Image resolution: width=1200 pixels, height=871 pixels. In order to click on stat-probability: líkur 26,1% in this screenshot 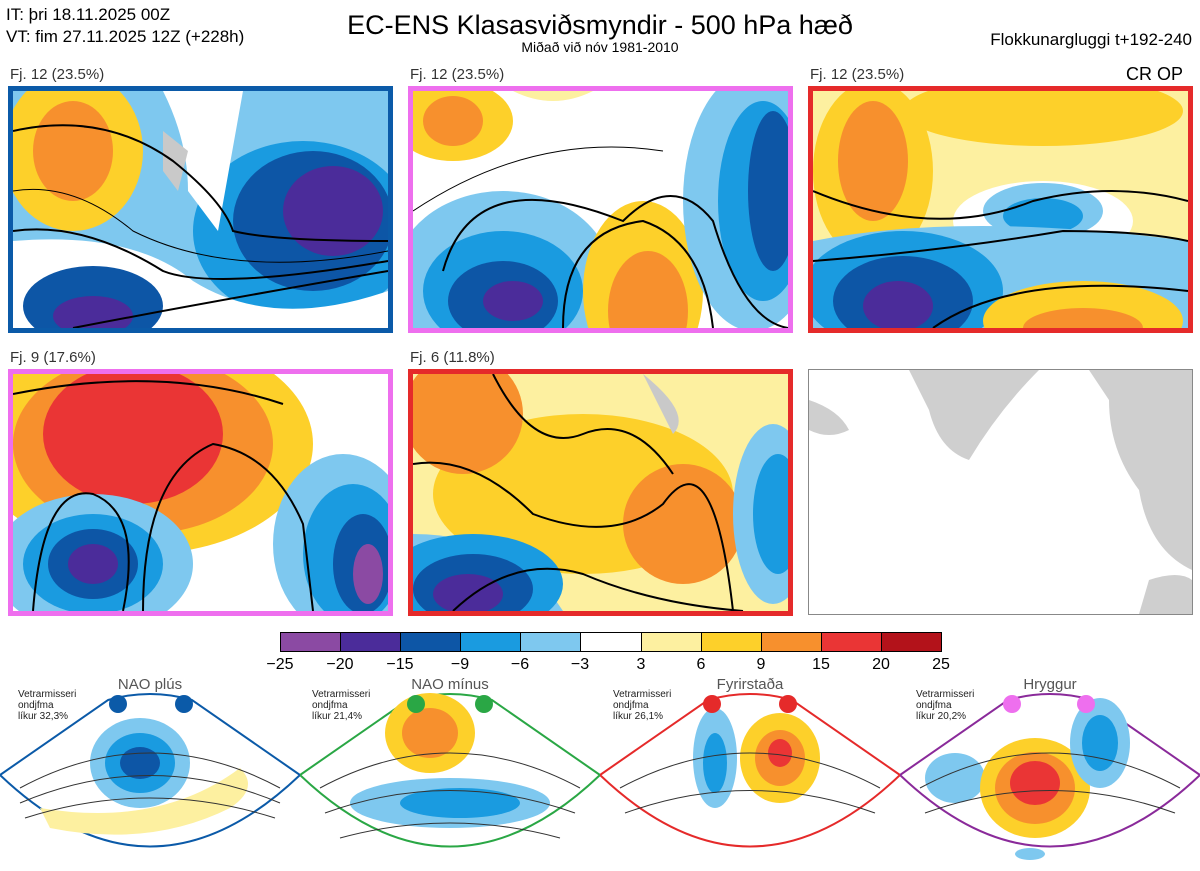, I will do `click(638, 716)`.